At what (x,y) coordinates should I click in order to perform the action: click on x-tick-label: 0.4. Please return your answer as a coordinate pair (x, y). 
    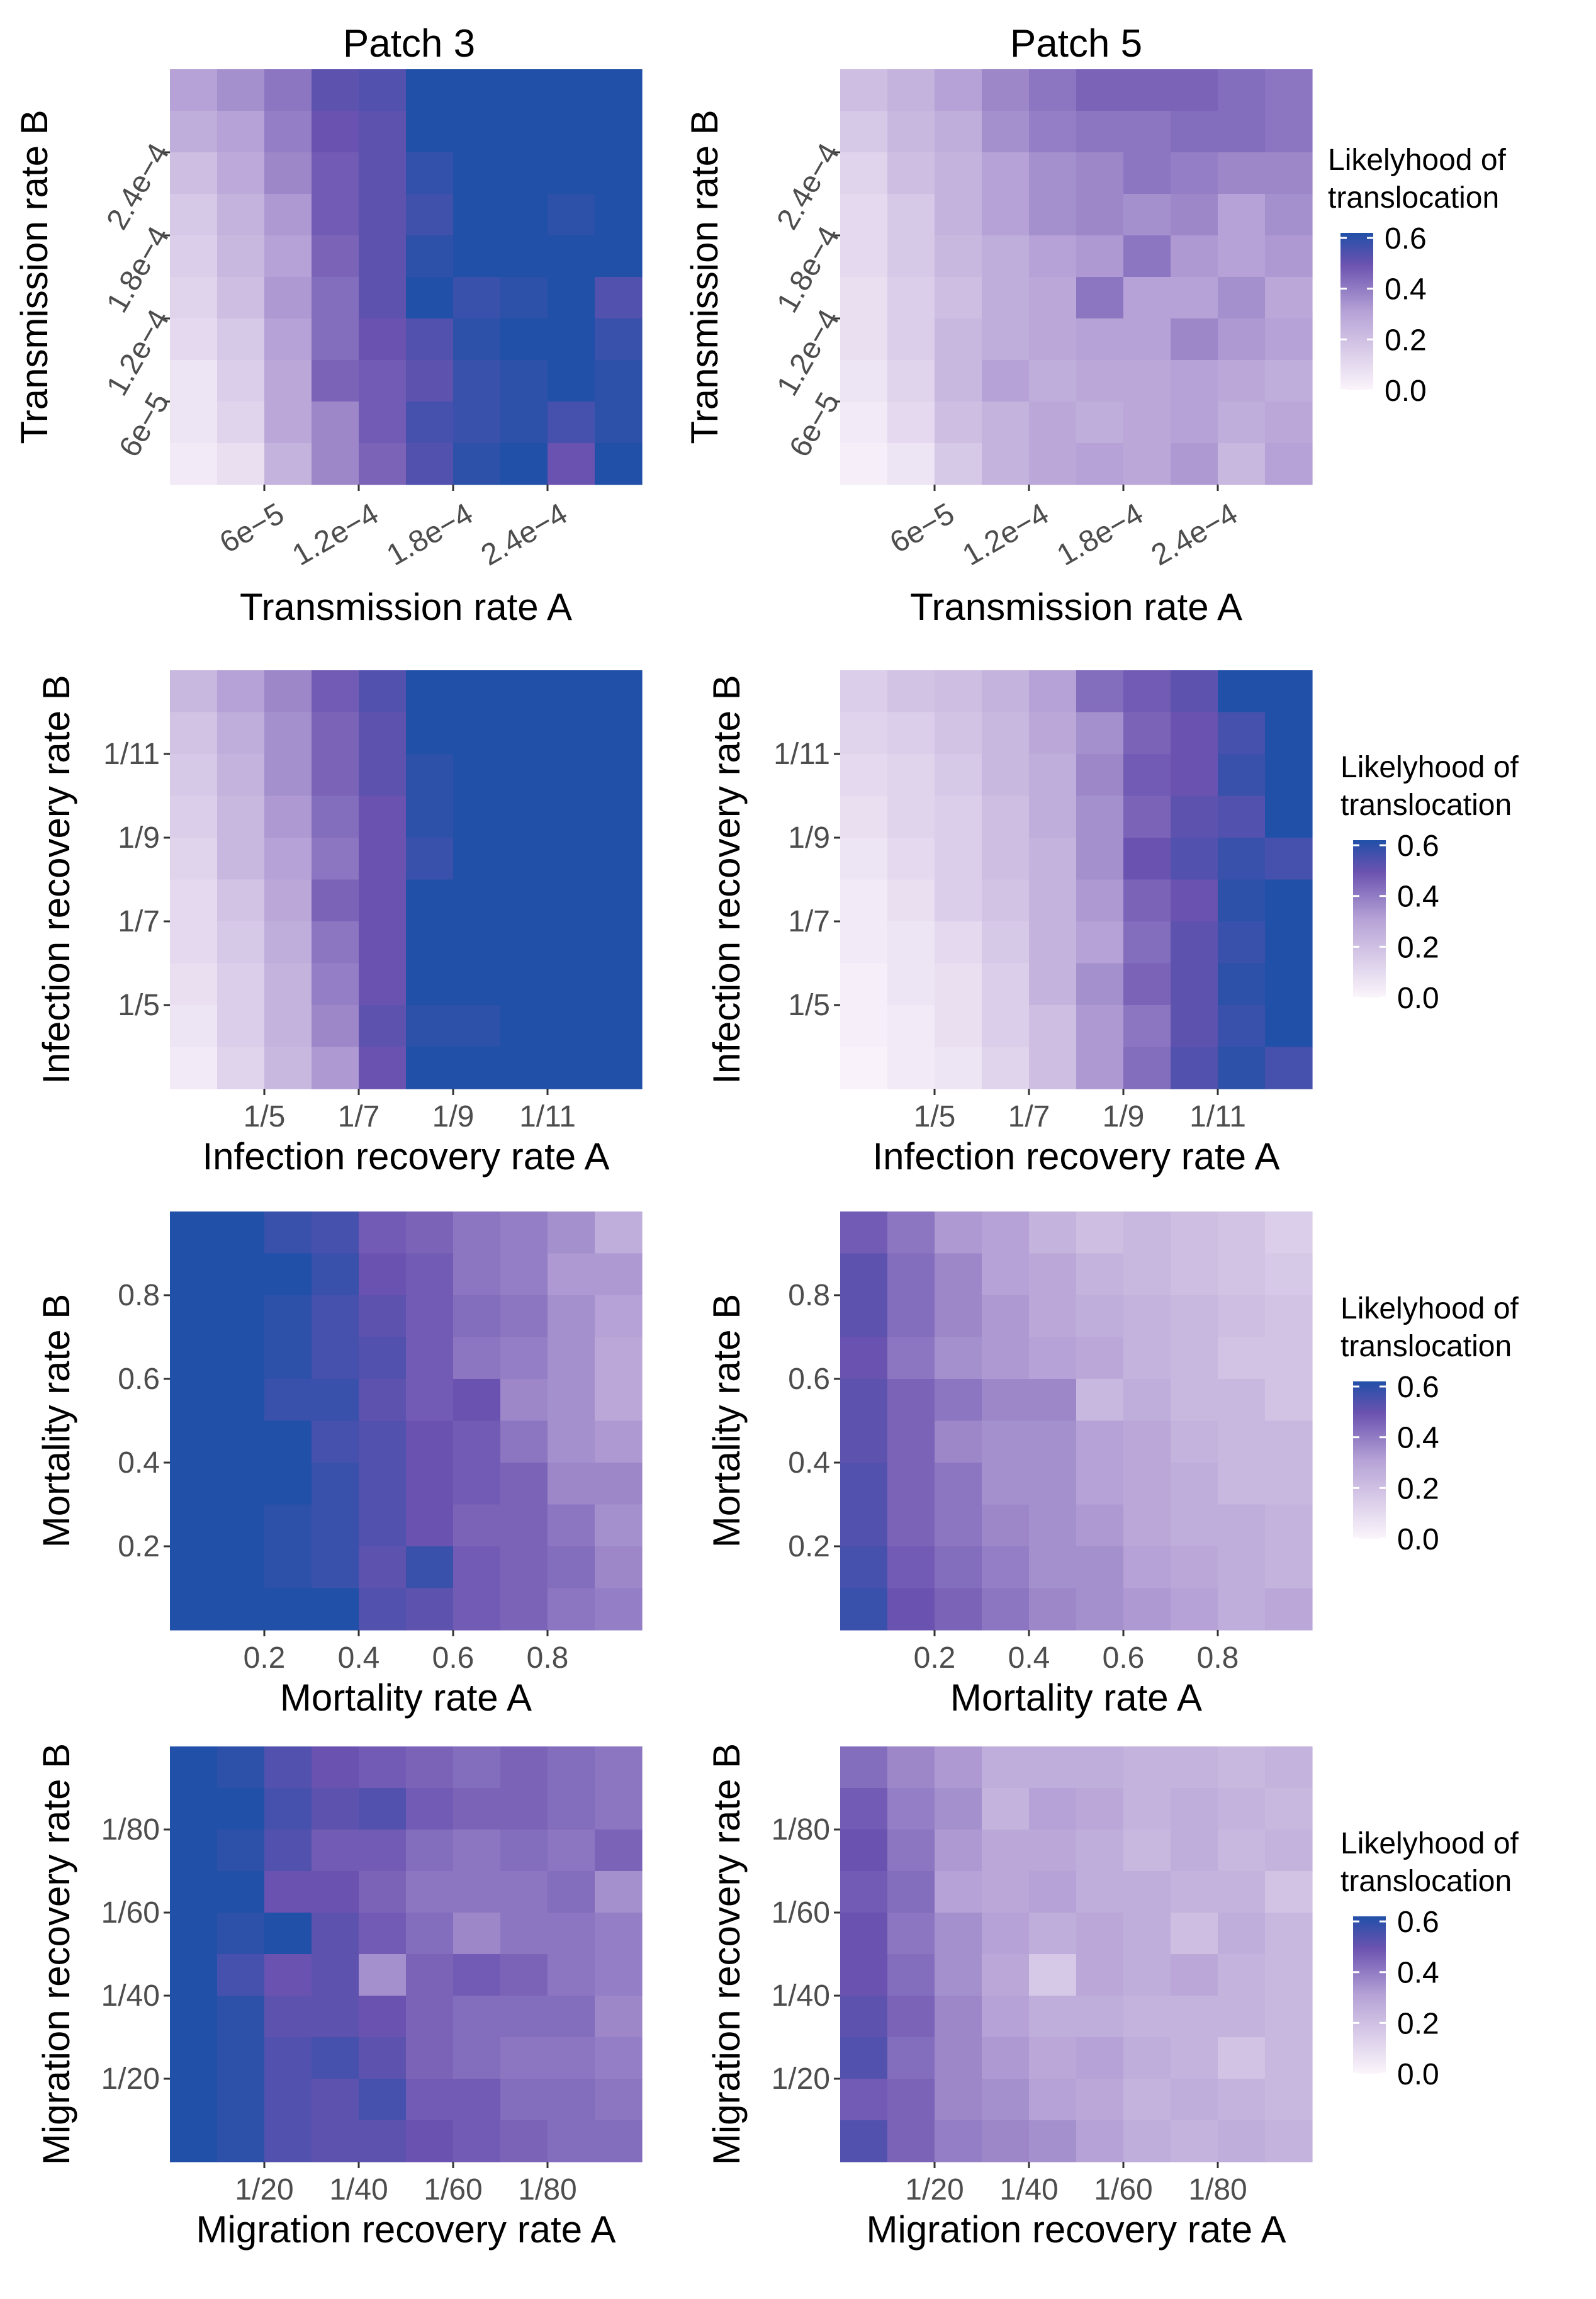
    Looking at the image, I should click on (359, 1658).